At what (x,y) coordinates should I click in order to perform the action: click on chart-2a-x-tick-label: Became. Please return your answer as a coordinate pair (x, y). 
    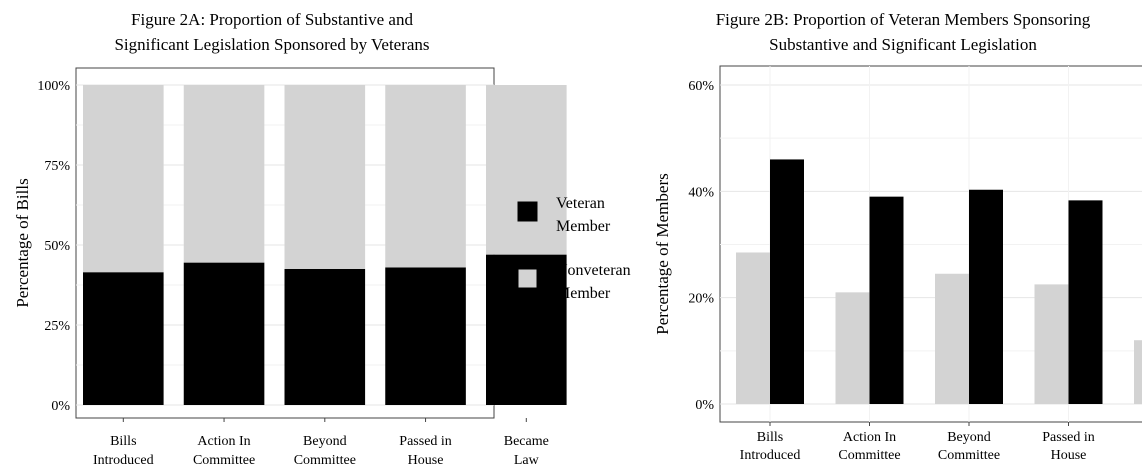
    Looking at the image, I should click on (526, 441).